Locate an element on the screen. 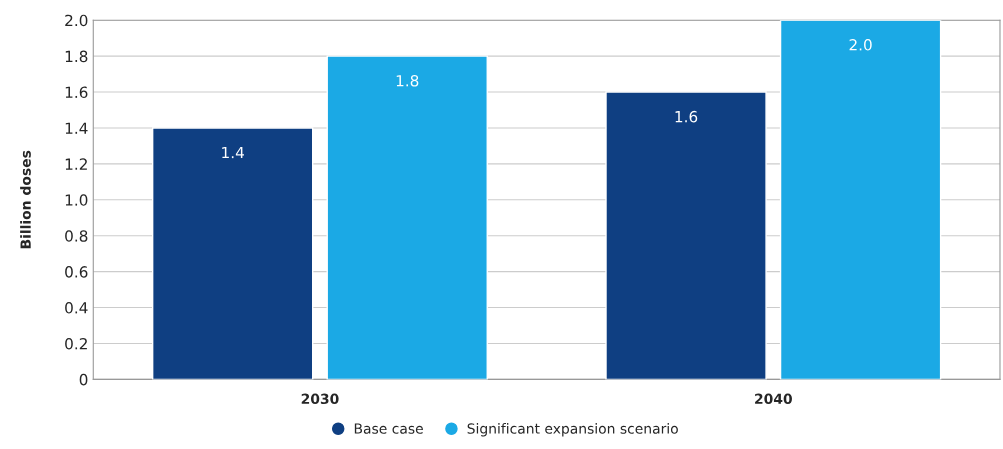 This screenshot has width=1003, height=449. data-label: 2.0 is located at coordinates (860, 45).